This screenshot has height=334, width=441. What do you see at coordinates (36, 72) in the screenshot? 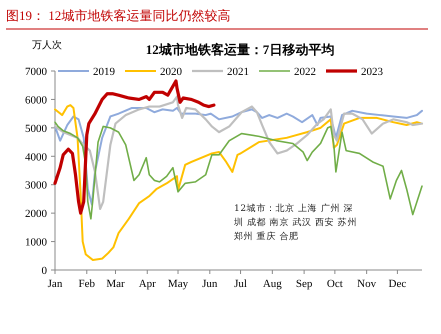
I see `y-tick-label: 7000` at bounding box center [36, 72].